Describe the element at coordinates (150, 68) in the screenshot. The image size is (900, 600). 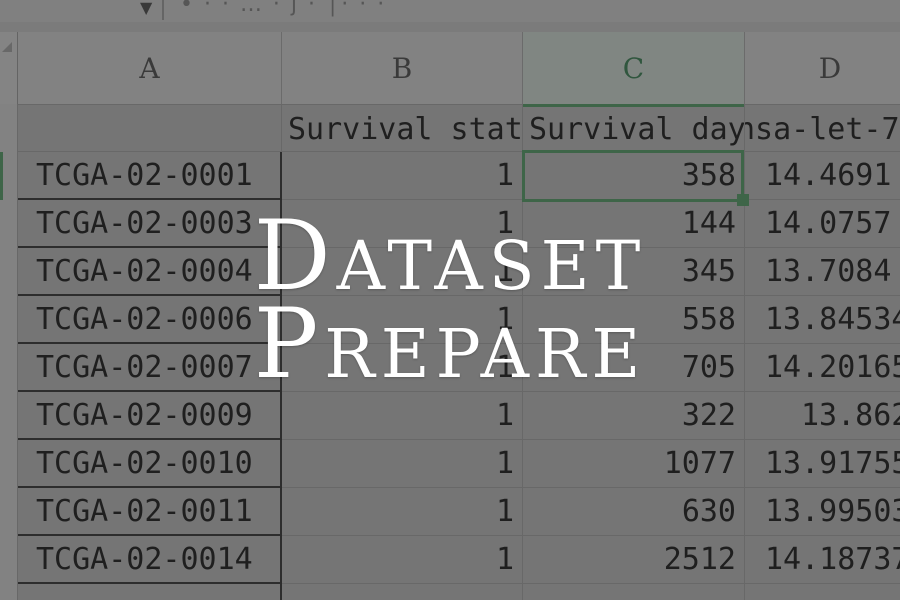
I see `column-header-a: A` at that location.